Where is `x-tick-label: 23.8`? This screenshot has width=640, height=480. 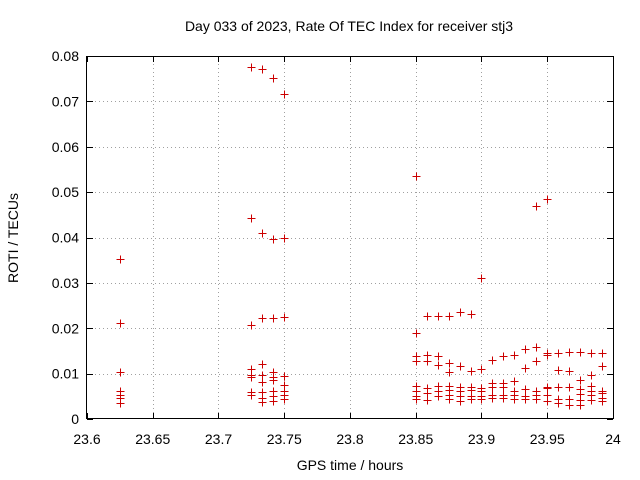 x-tick-label: 23.8 is located at coordinates (349, 439).